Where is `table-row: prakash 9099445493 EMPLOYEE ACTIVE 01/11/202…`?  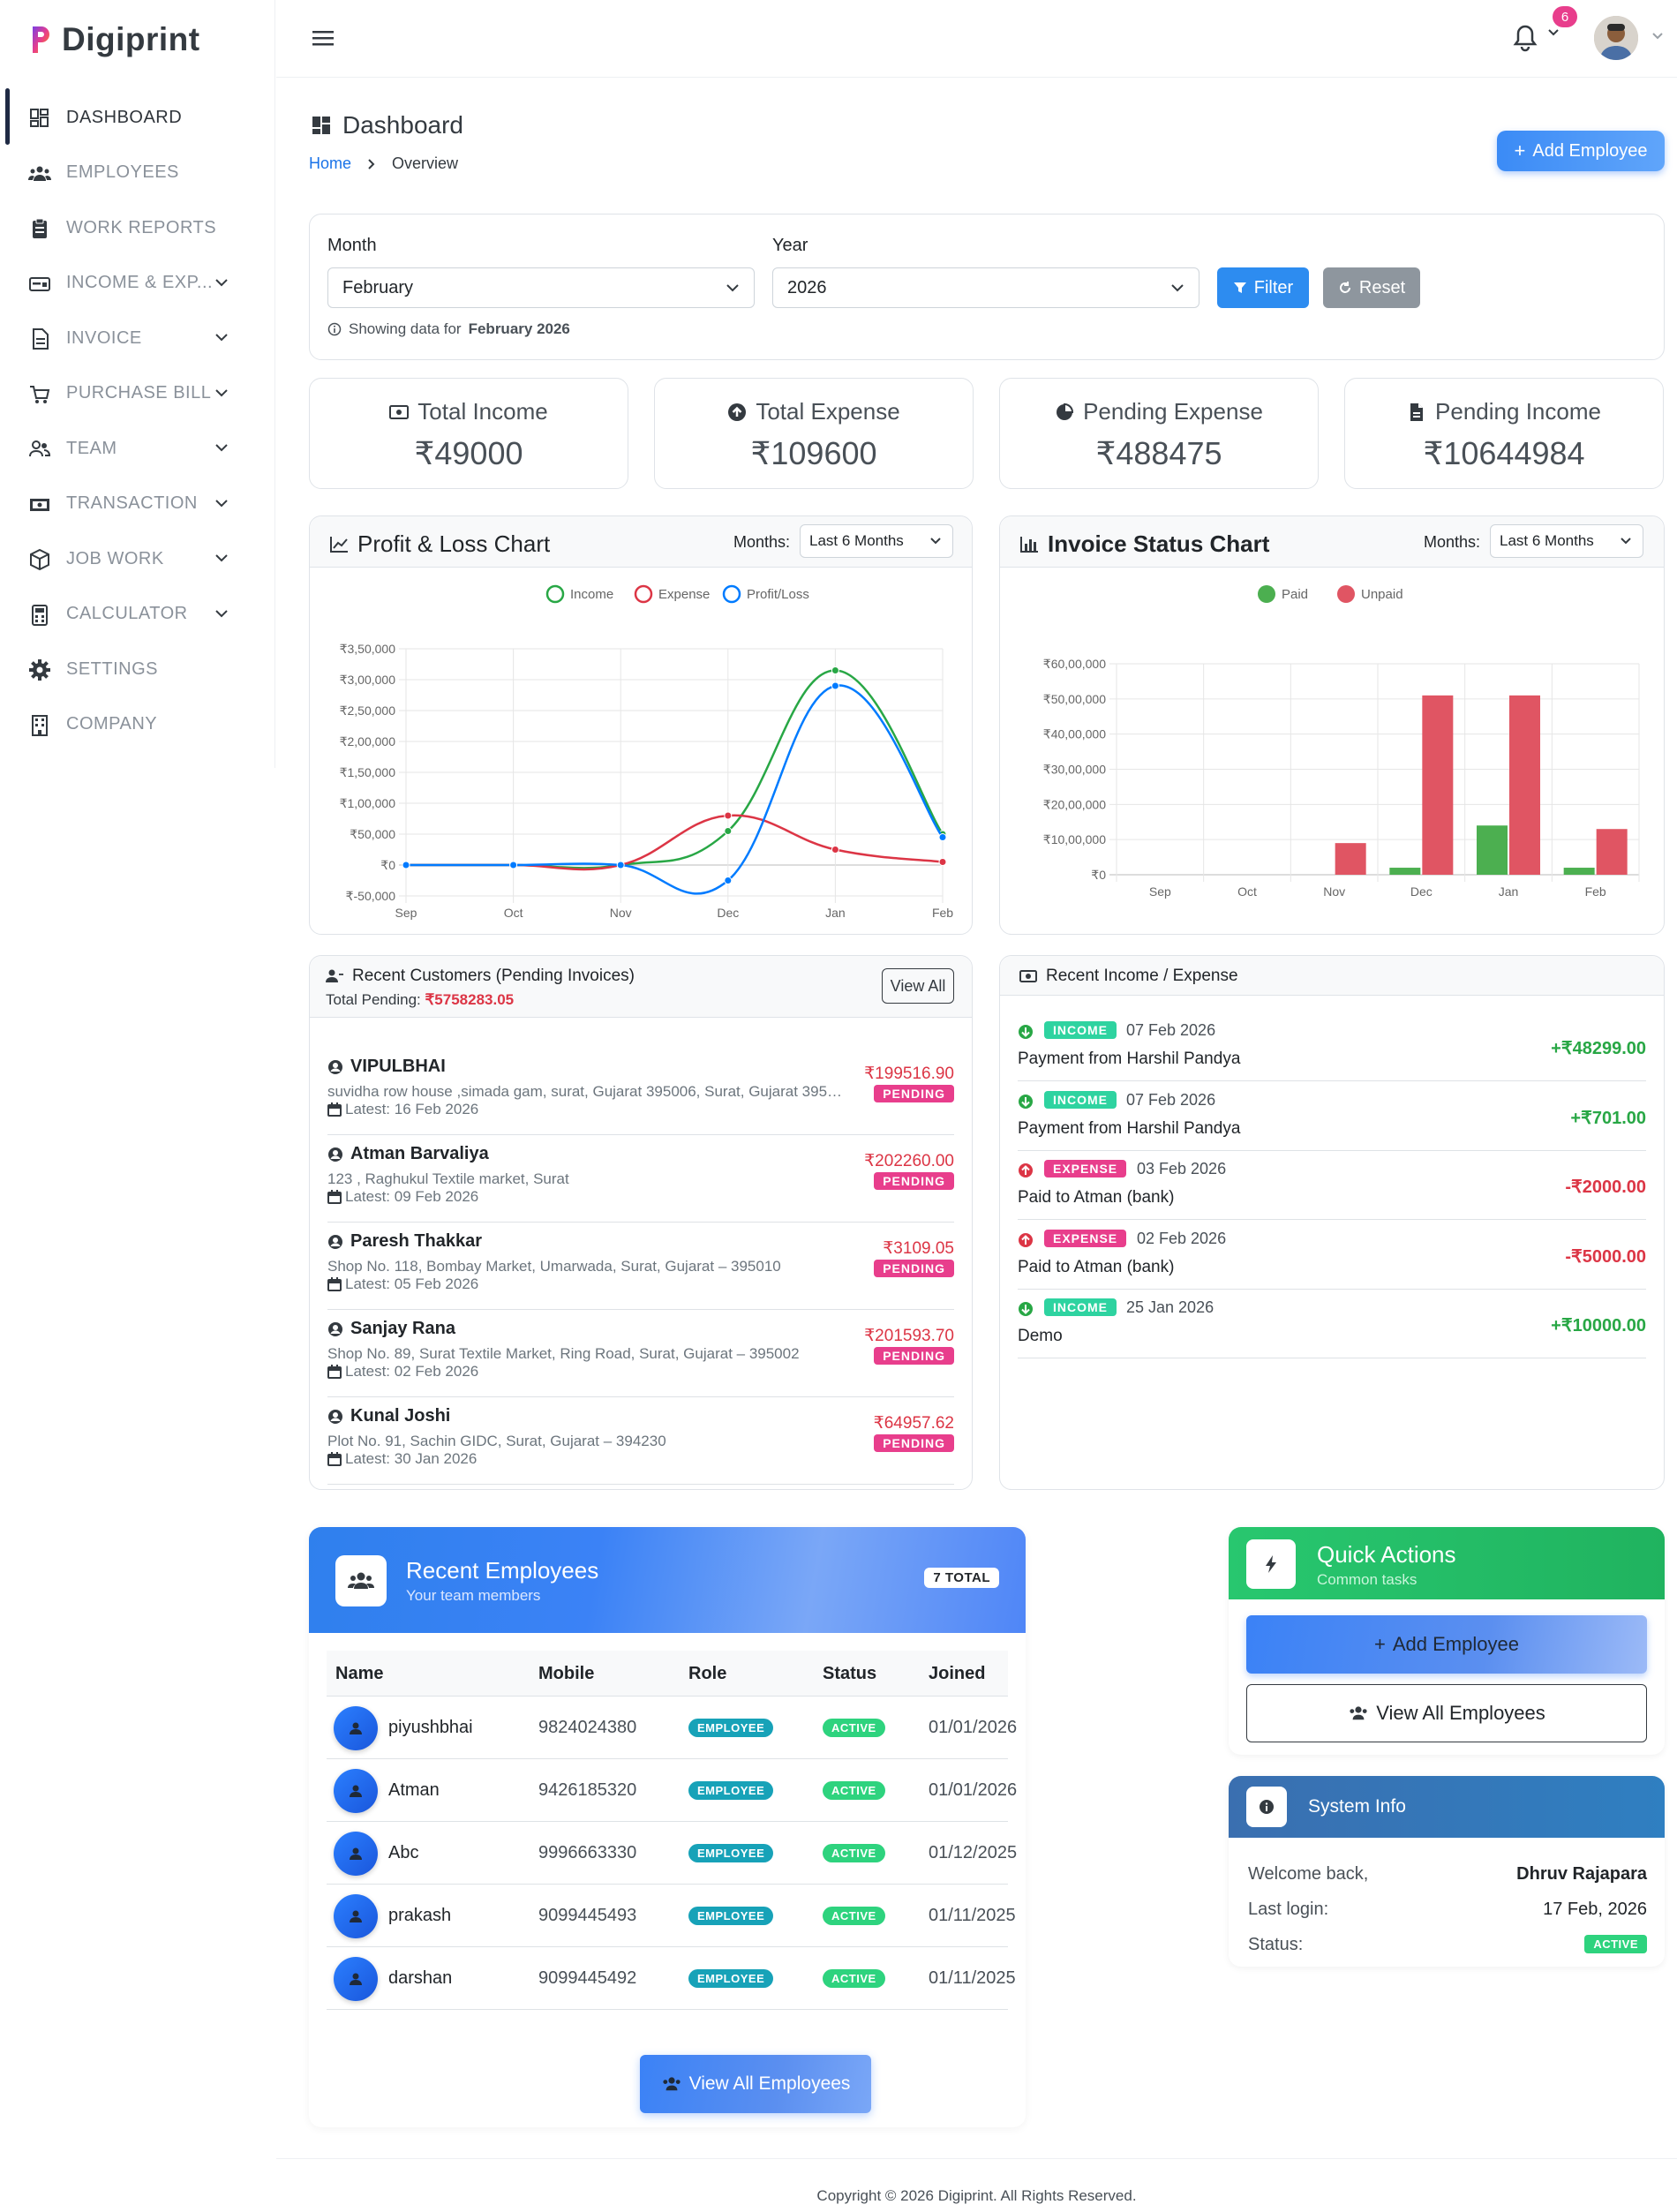
table-row: prakash 9099445493 EMPLOYEE ACTIVE 01/11/202… is located at coordinates (671, 1916).